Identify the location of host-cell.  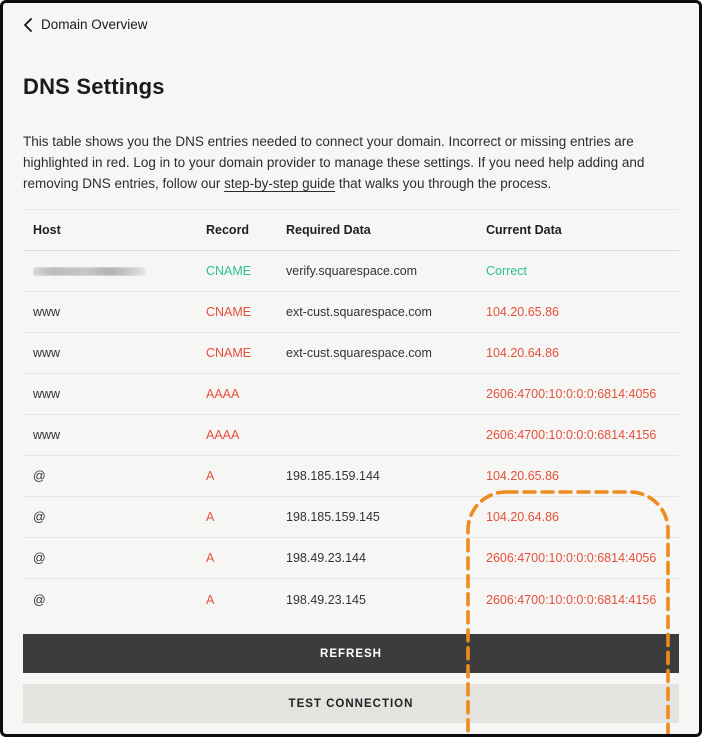
(119, 271).